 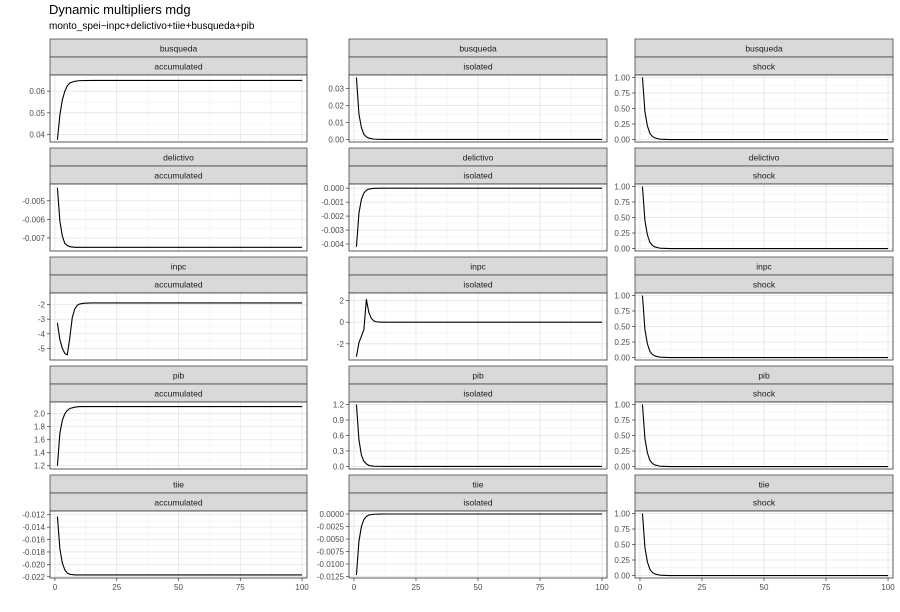 I want to click on y-tick-label: 1.2, so click(x=339, y=405).